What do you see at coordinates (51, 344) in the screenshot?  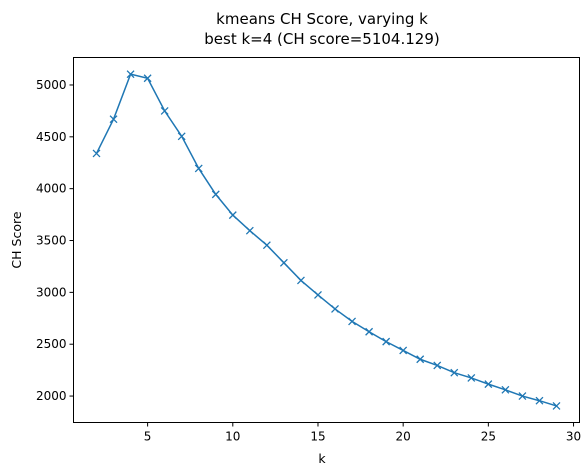 I see `y-tick-label: 2500` at bounding box center [51, 344].